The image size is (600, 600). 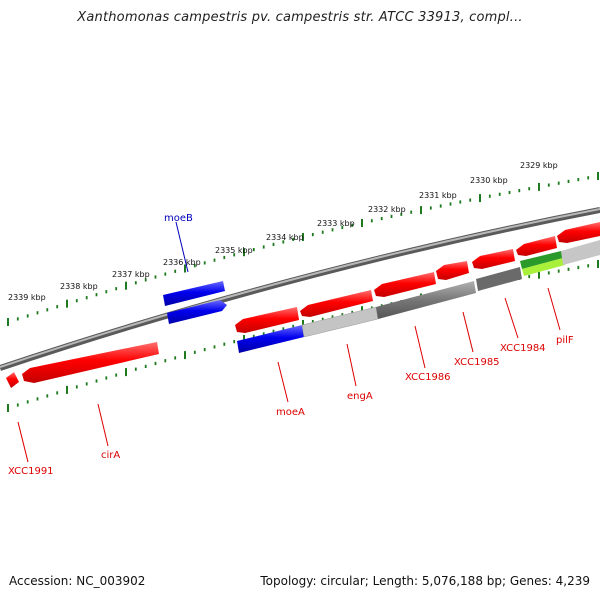 I want to click on scale-label: 2334 kbp, so click(x=285, y=237).